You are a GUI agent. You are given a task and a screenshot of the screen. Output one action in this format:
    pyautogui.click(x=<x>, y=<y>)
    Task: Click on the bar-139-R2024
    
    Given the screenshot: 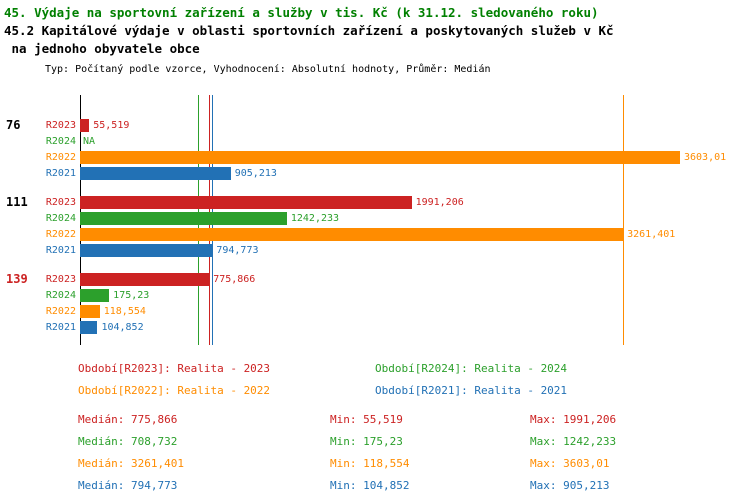 What is the action you would take?
    pyautogui.click(x=95, y=295)
    